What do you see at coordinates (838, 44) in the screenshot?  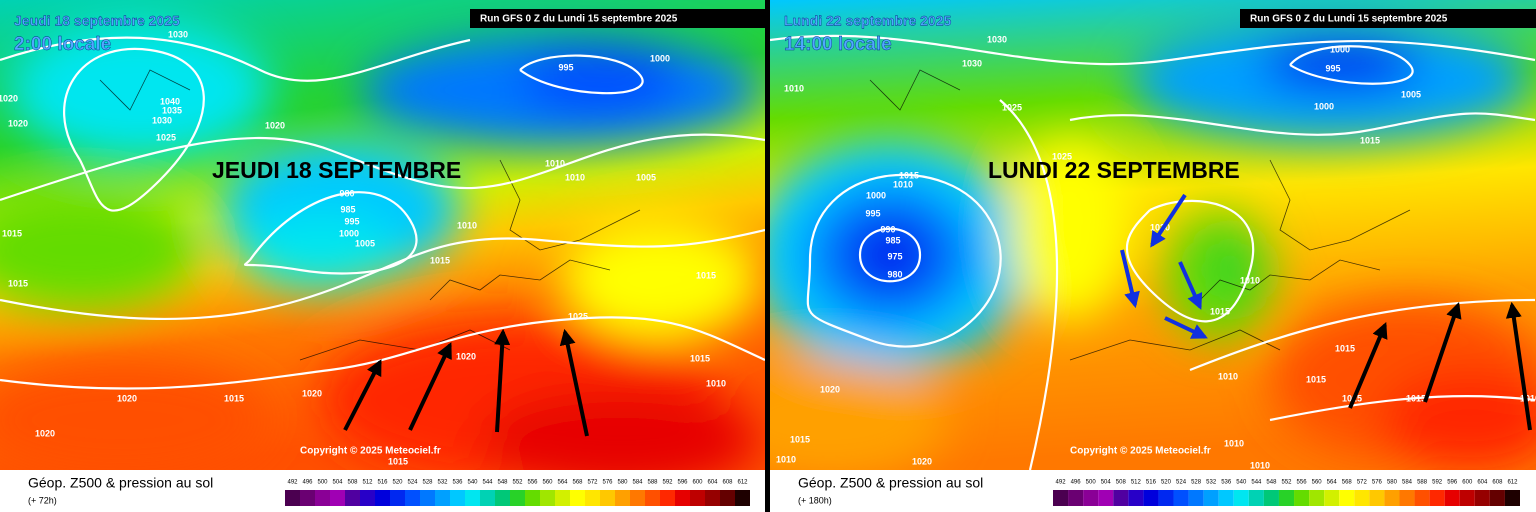 I see `local-time: 14:00 locale` at bounding box center [838, 44].